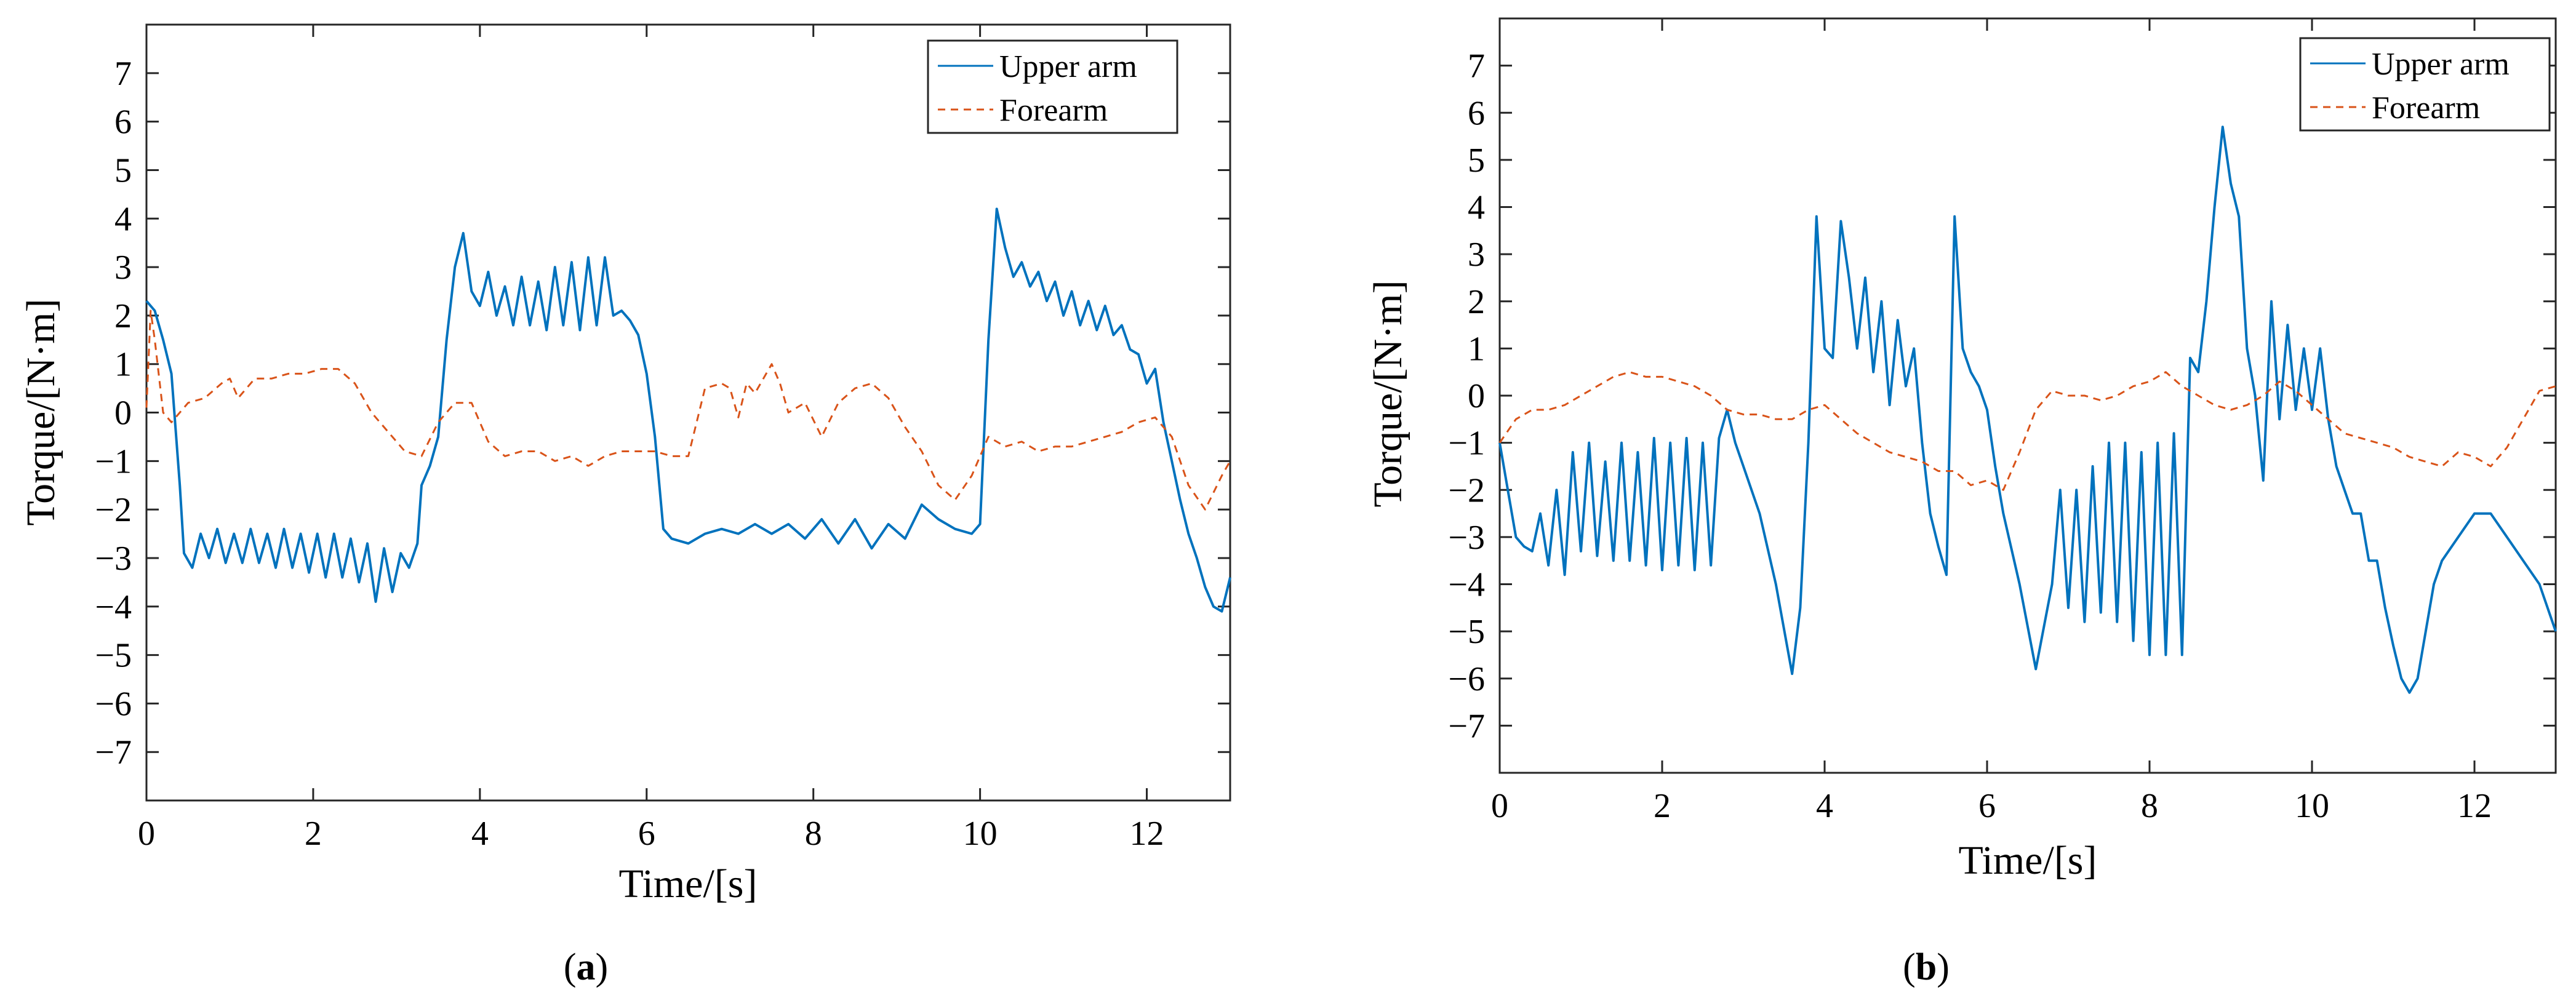 The height and width of the screenshot is (998, 2576). What do you see at coordinates (1662, 806) in the screenshot?
I see `panel-b-x-tick-label: 2` at bounding box center [1662, 806].